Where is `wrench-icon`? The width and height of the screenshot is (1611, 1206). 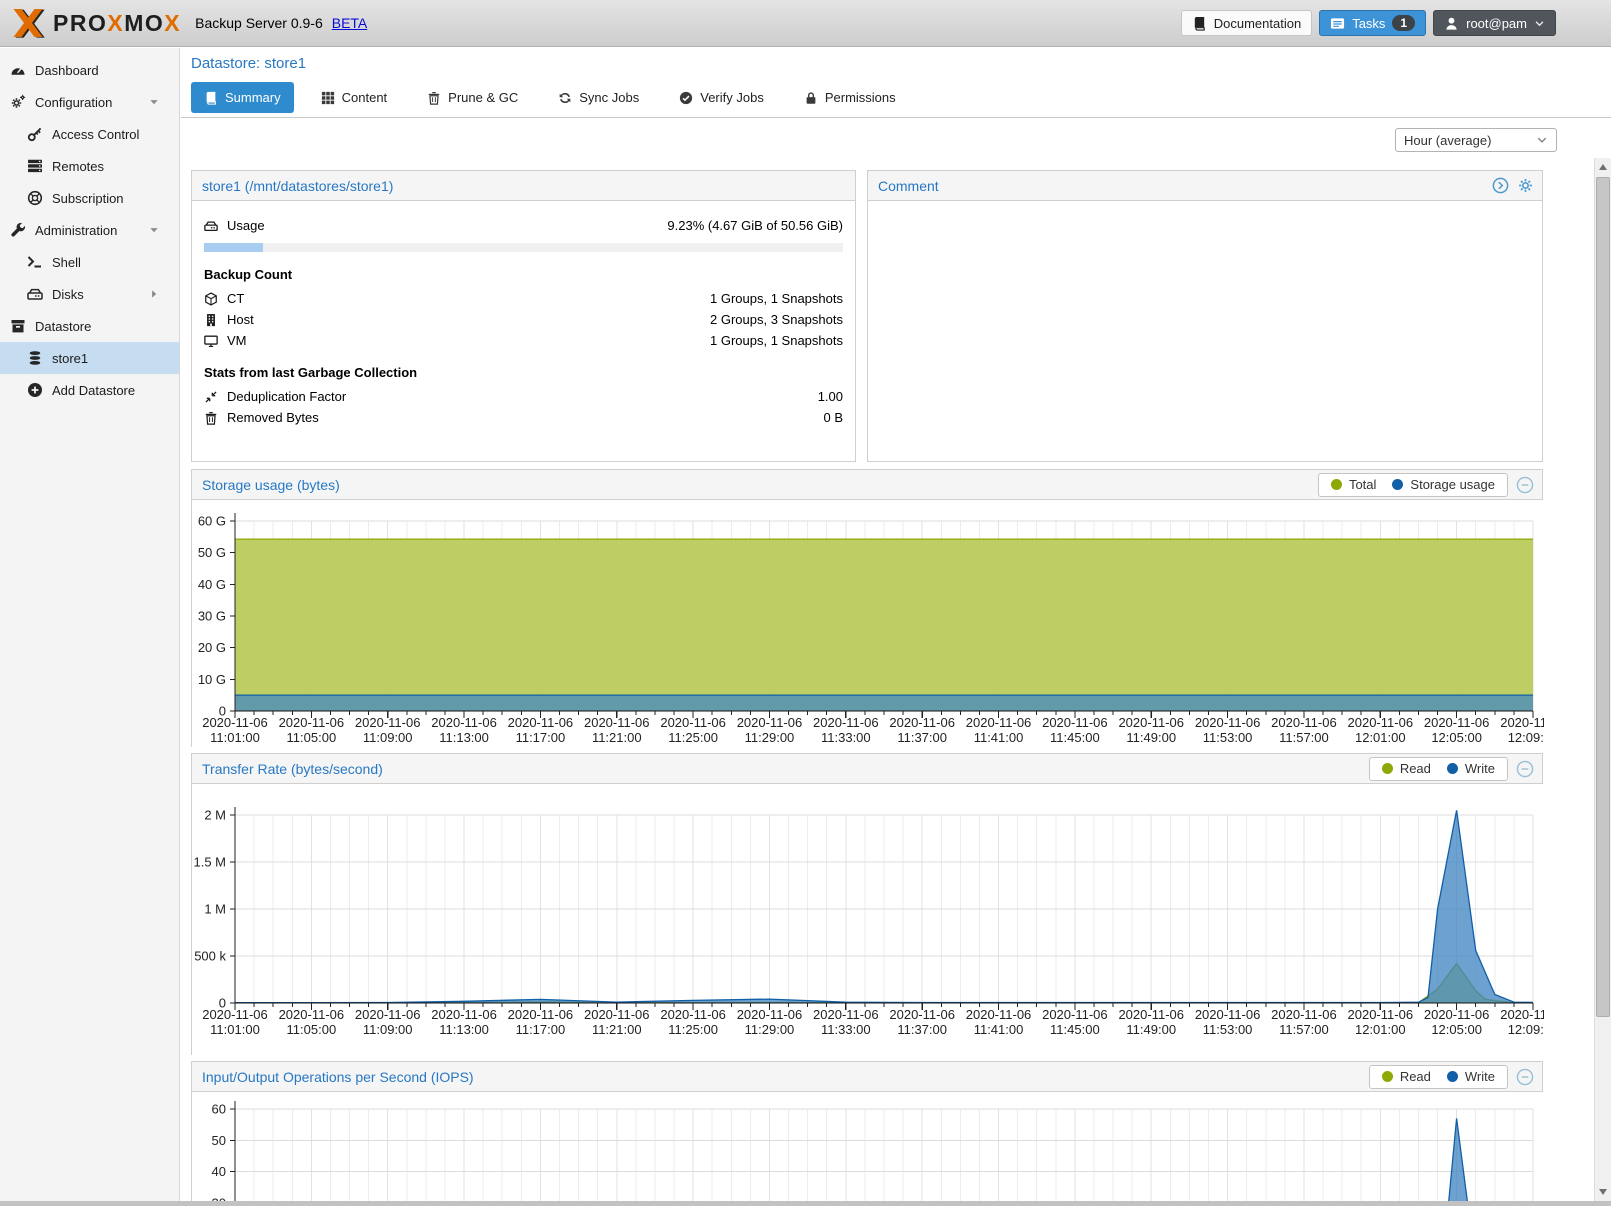 wrench-icon is located at coordinates (18, 230).